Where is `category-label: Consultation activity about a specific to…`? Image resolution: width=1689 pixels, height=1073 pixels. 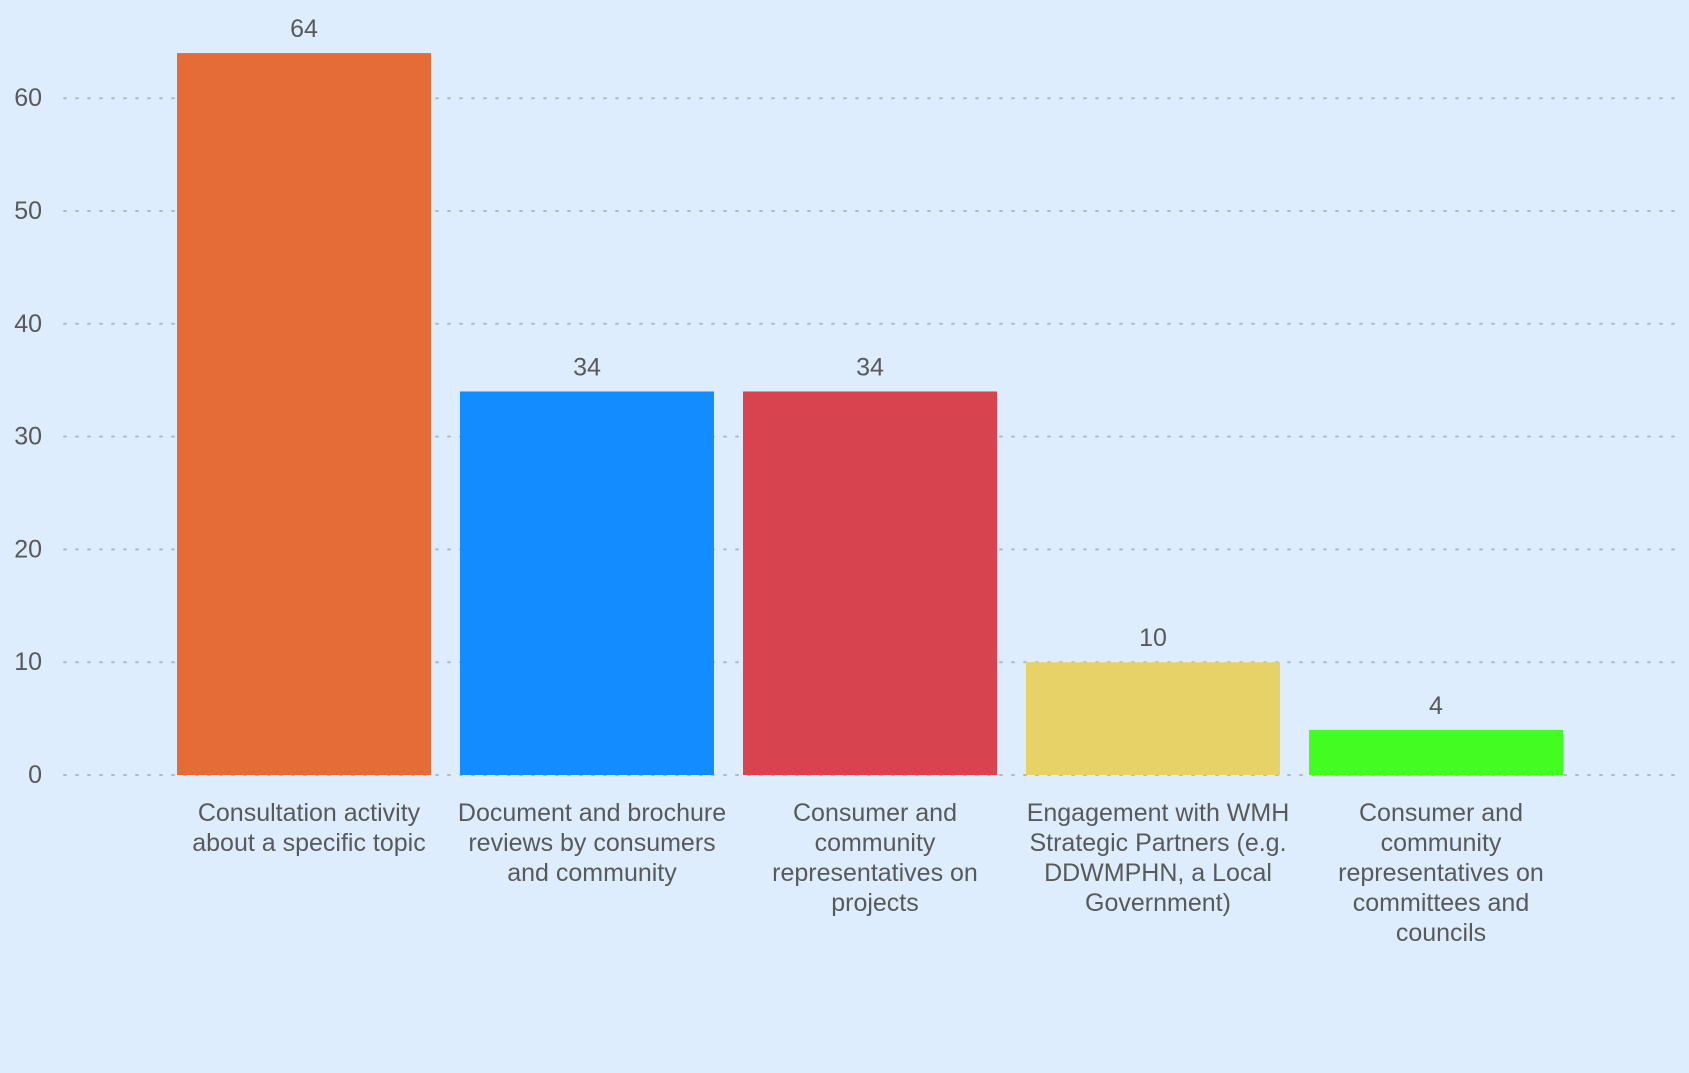 category-label: Consultation activity about a specific to… is located at coordinates (308, 828).